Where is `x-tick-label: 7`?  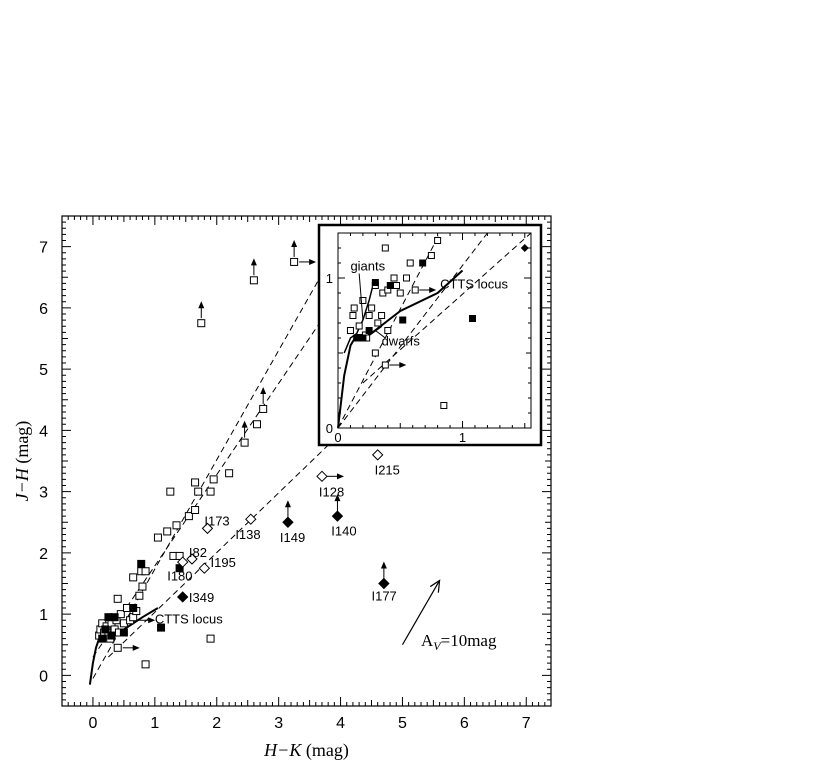
x-tick-label: 7 is located at coordinates (526, 723).